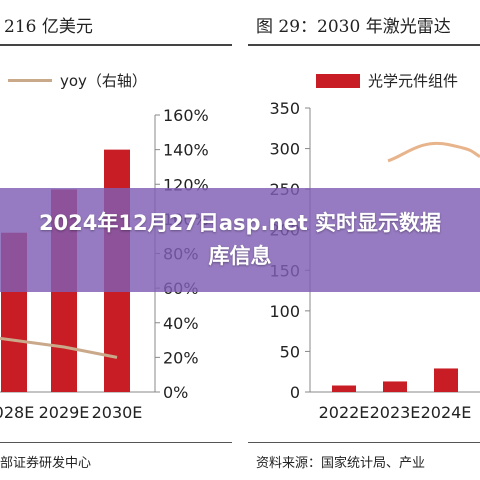 The height and width of the screenshot is (480, 480). What do you see at coordinates (413, 81) in the screenshot?
I see `right-legend-label: 光学元件组件` at bounding box center [413, 81].